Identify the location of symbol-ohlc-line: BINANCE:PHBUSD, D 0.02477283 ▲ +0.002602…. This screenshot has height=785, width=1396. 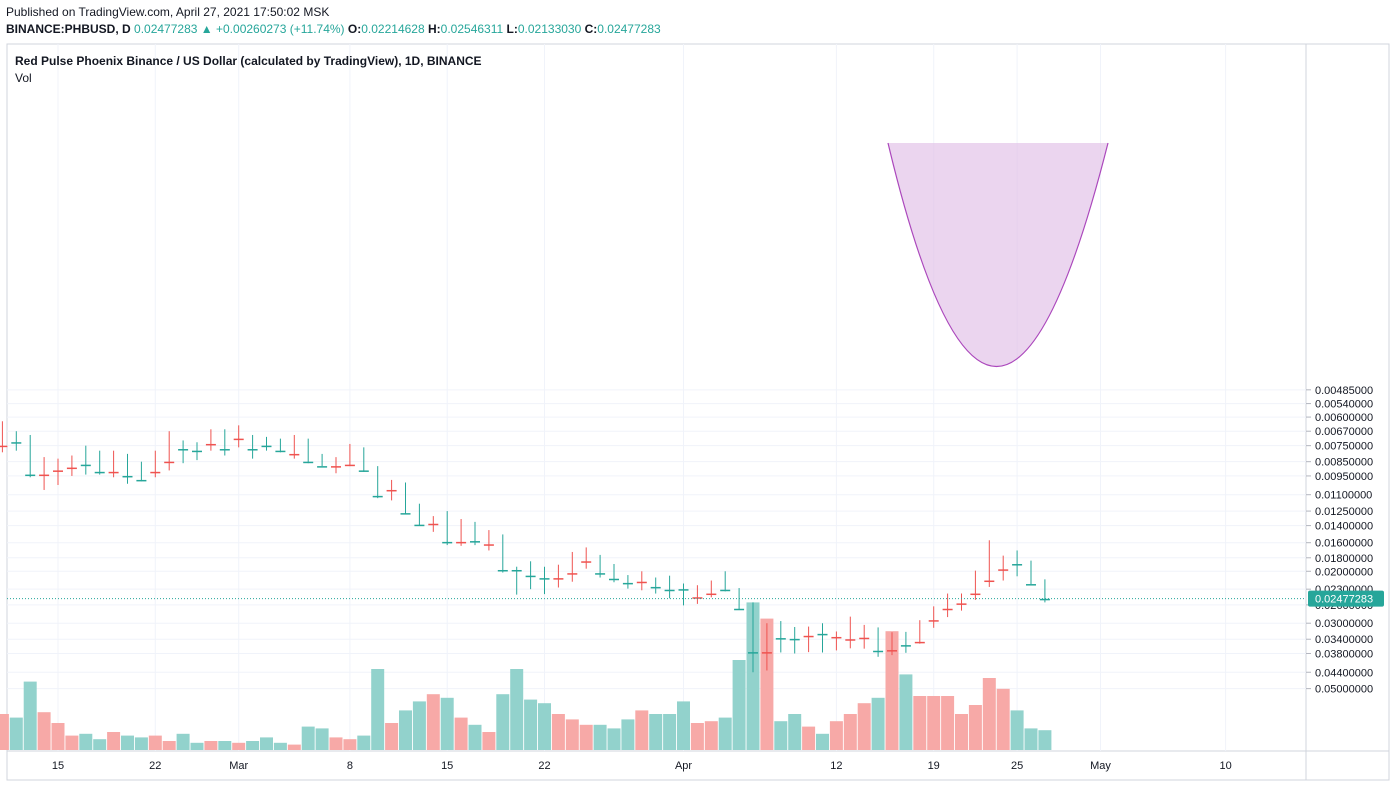
(333, 29).